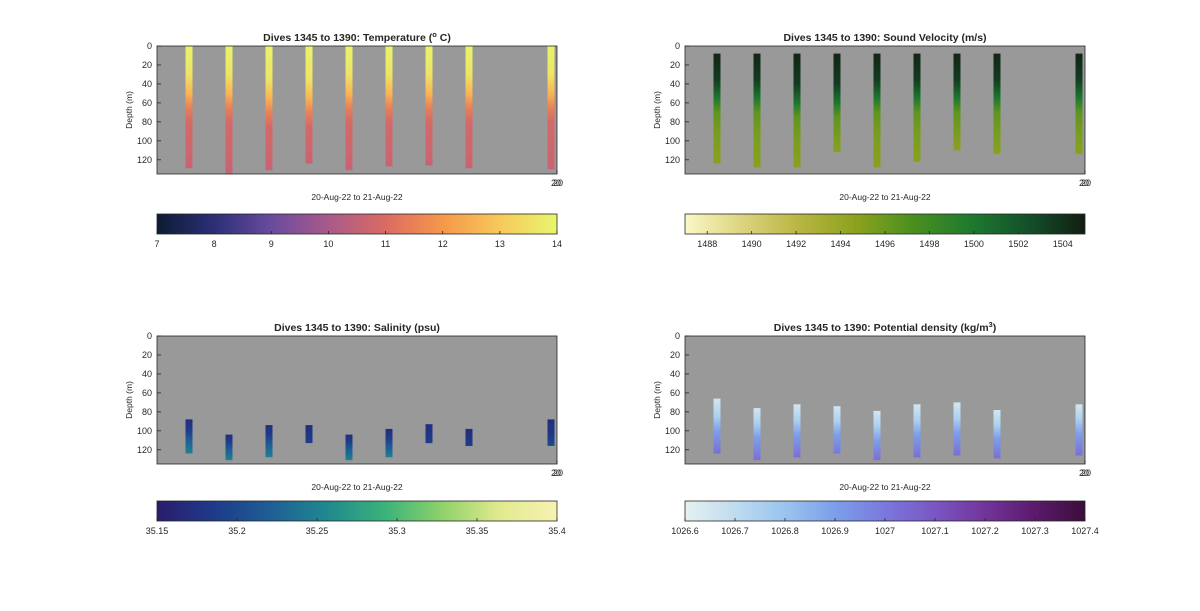 The height and width of the screenshot is (611, 1200). I want to click on colorbar-tick-label: 1496, so click(885, 244).